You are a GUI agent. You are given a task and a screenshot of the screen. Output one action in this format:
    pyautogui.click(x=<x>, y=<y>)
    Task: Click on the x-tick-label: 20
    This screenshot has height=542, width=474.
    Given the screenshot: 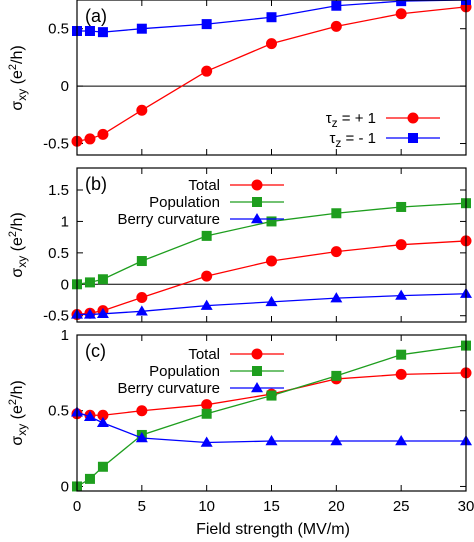 What is the action you would take?
    pyautogui.click(x=336, y=506)
    